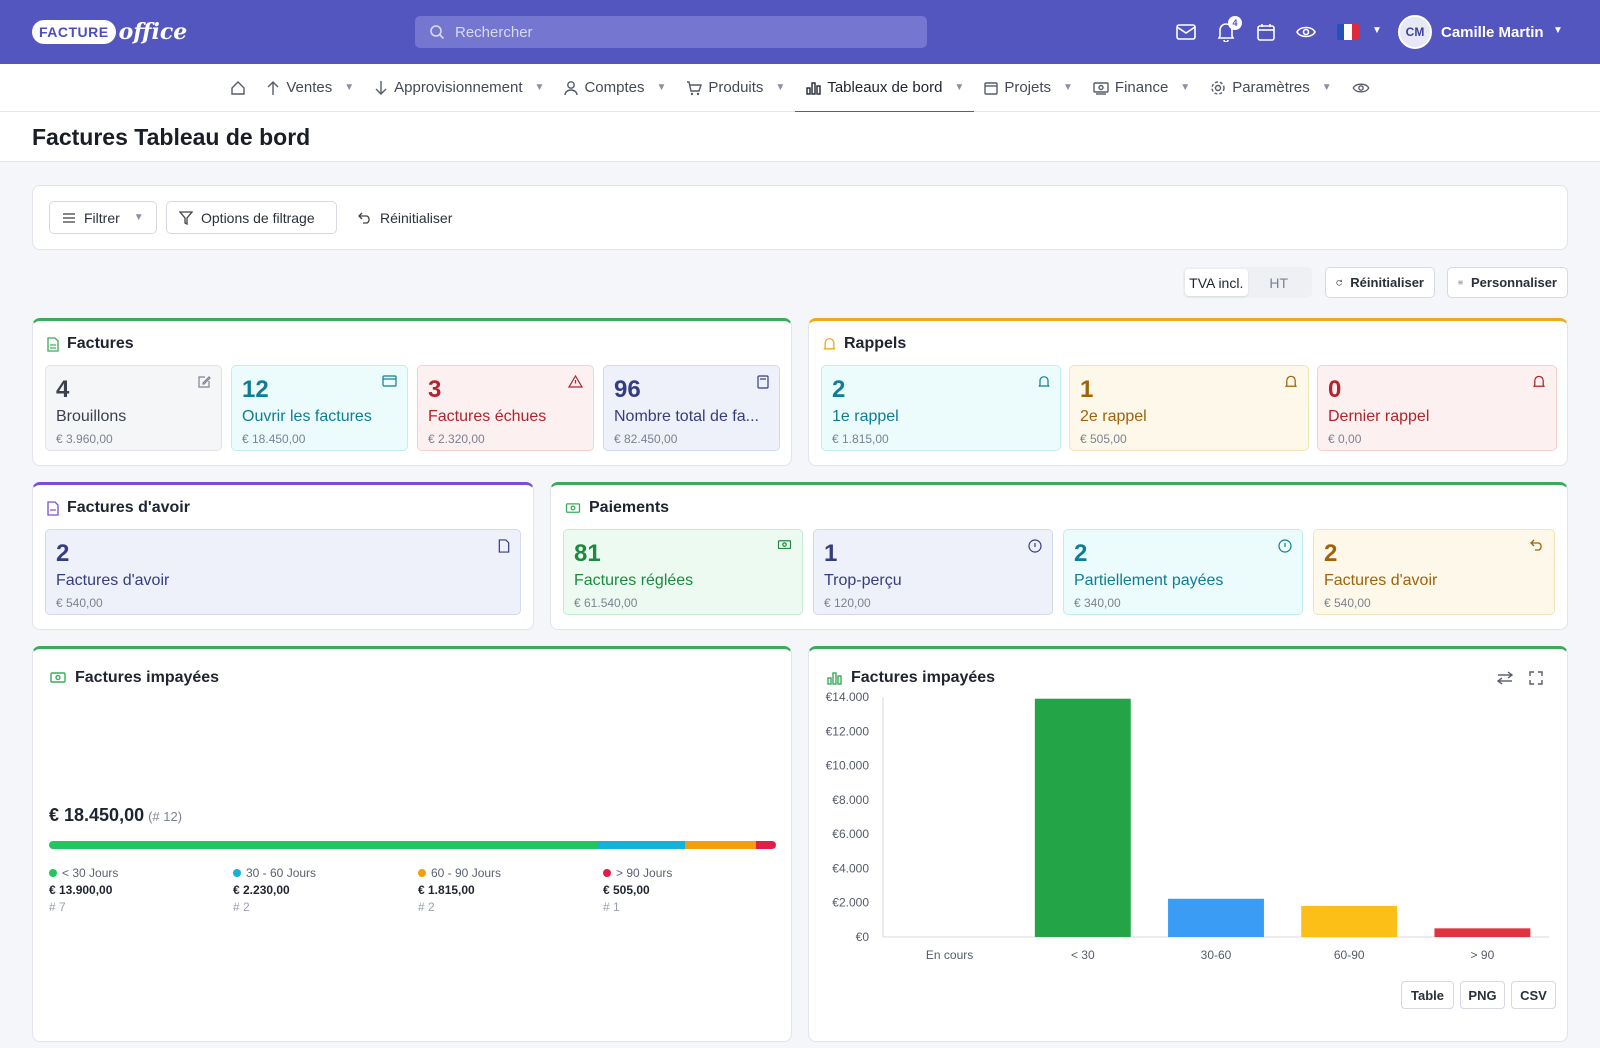 The width and height of the screenshot is (1600, 1048). I want to click on card-label: Factures échues, so click(487, 416).